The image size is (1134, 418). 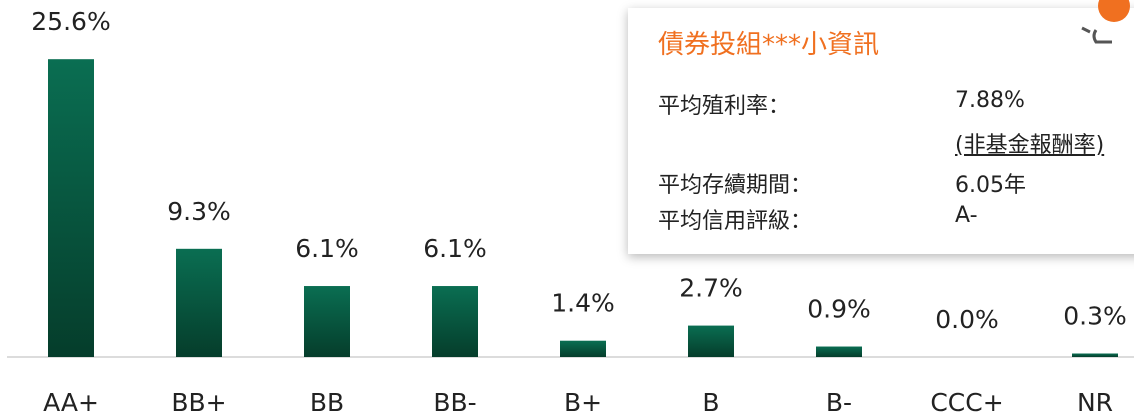 What do you see at coordinates (735, 185) in the screenshot?
I see `info-label: 平均存續期間：` at bounding box center [735, 185].